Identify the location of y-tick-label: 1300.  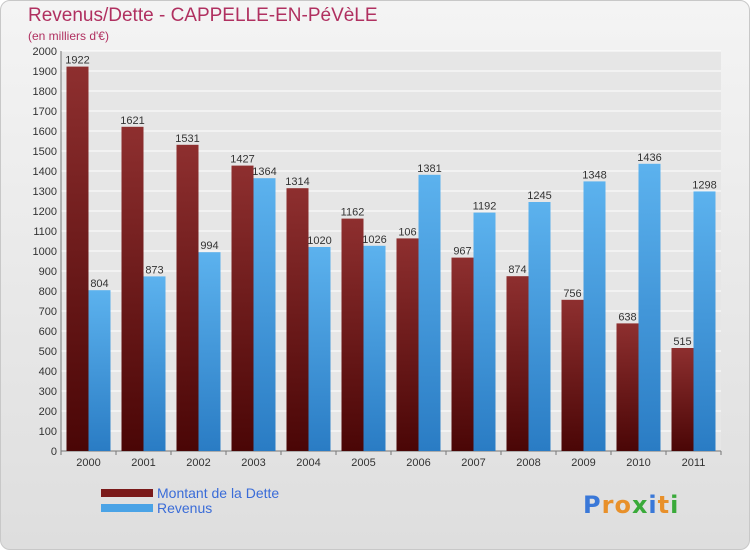
(45, 192).